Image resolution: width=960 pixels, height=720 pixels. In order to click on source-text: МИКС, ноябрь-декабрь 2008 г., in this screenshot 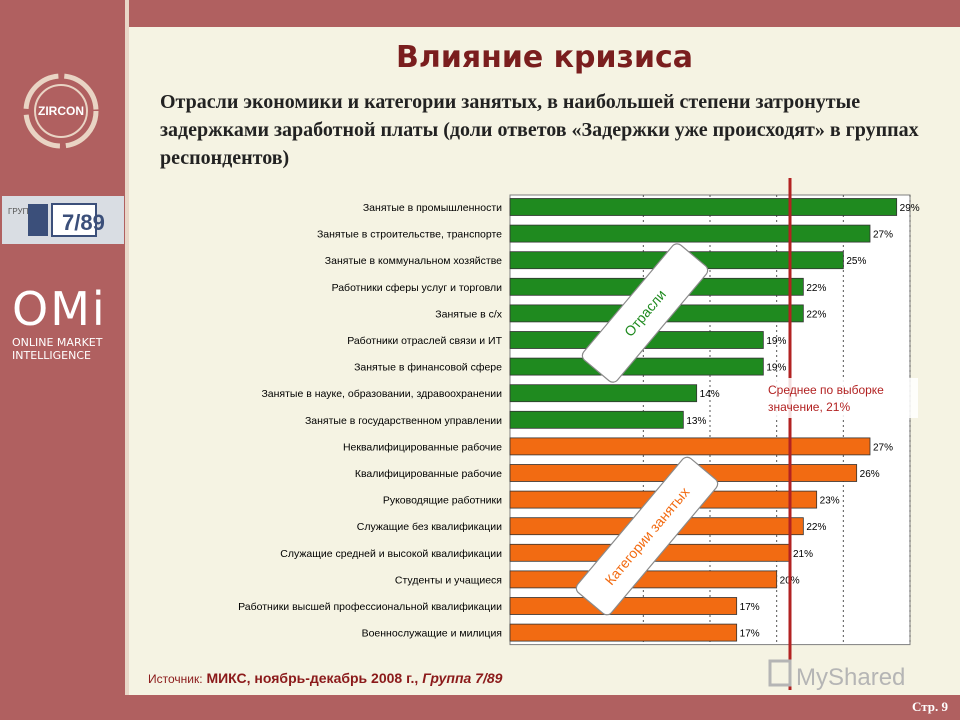, I will do `click(312, 678)`.